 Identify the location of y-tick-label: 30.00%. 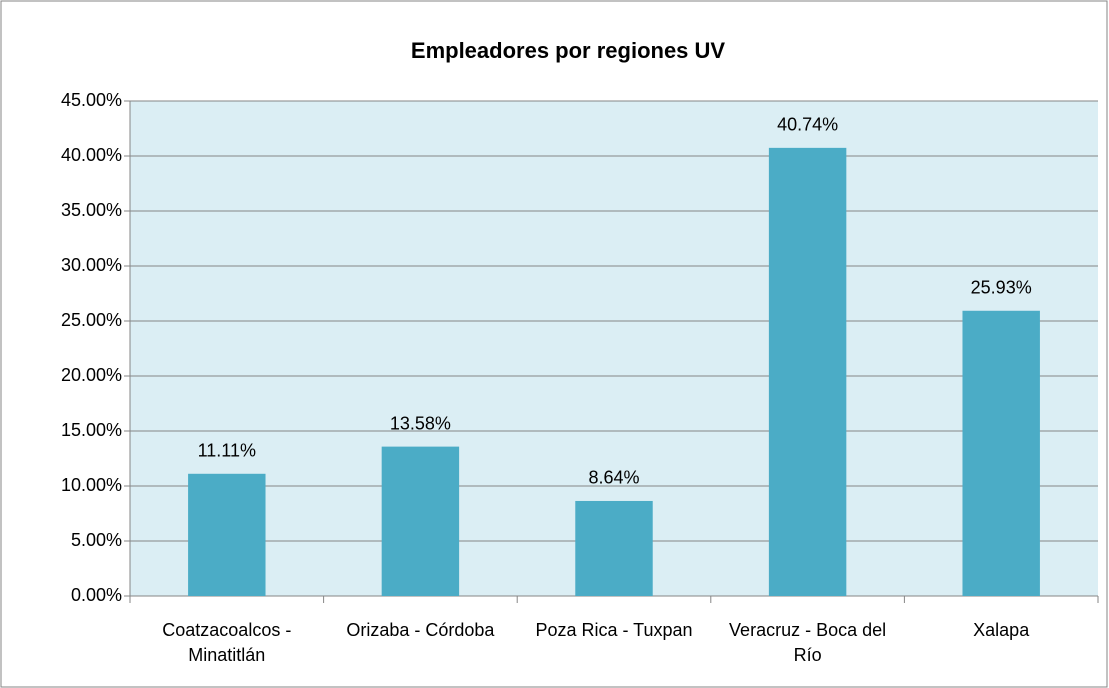
(91, 265).